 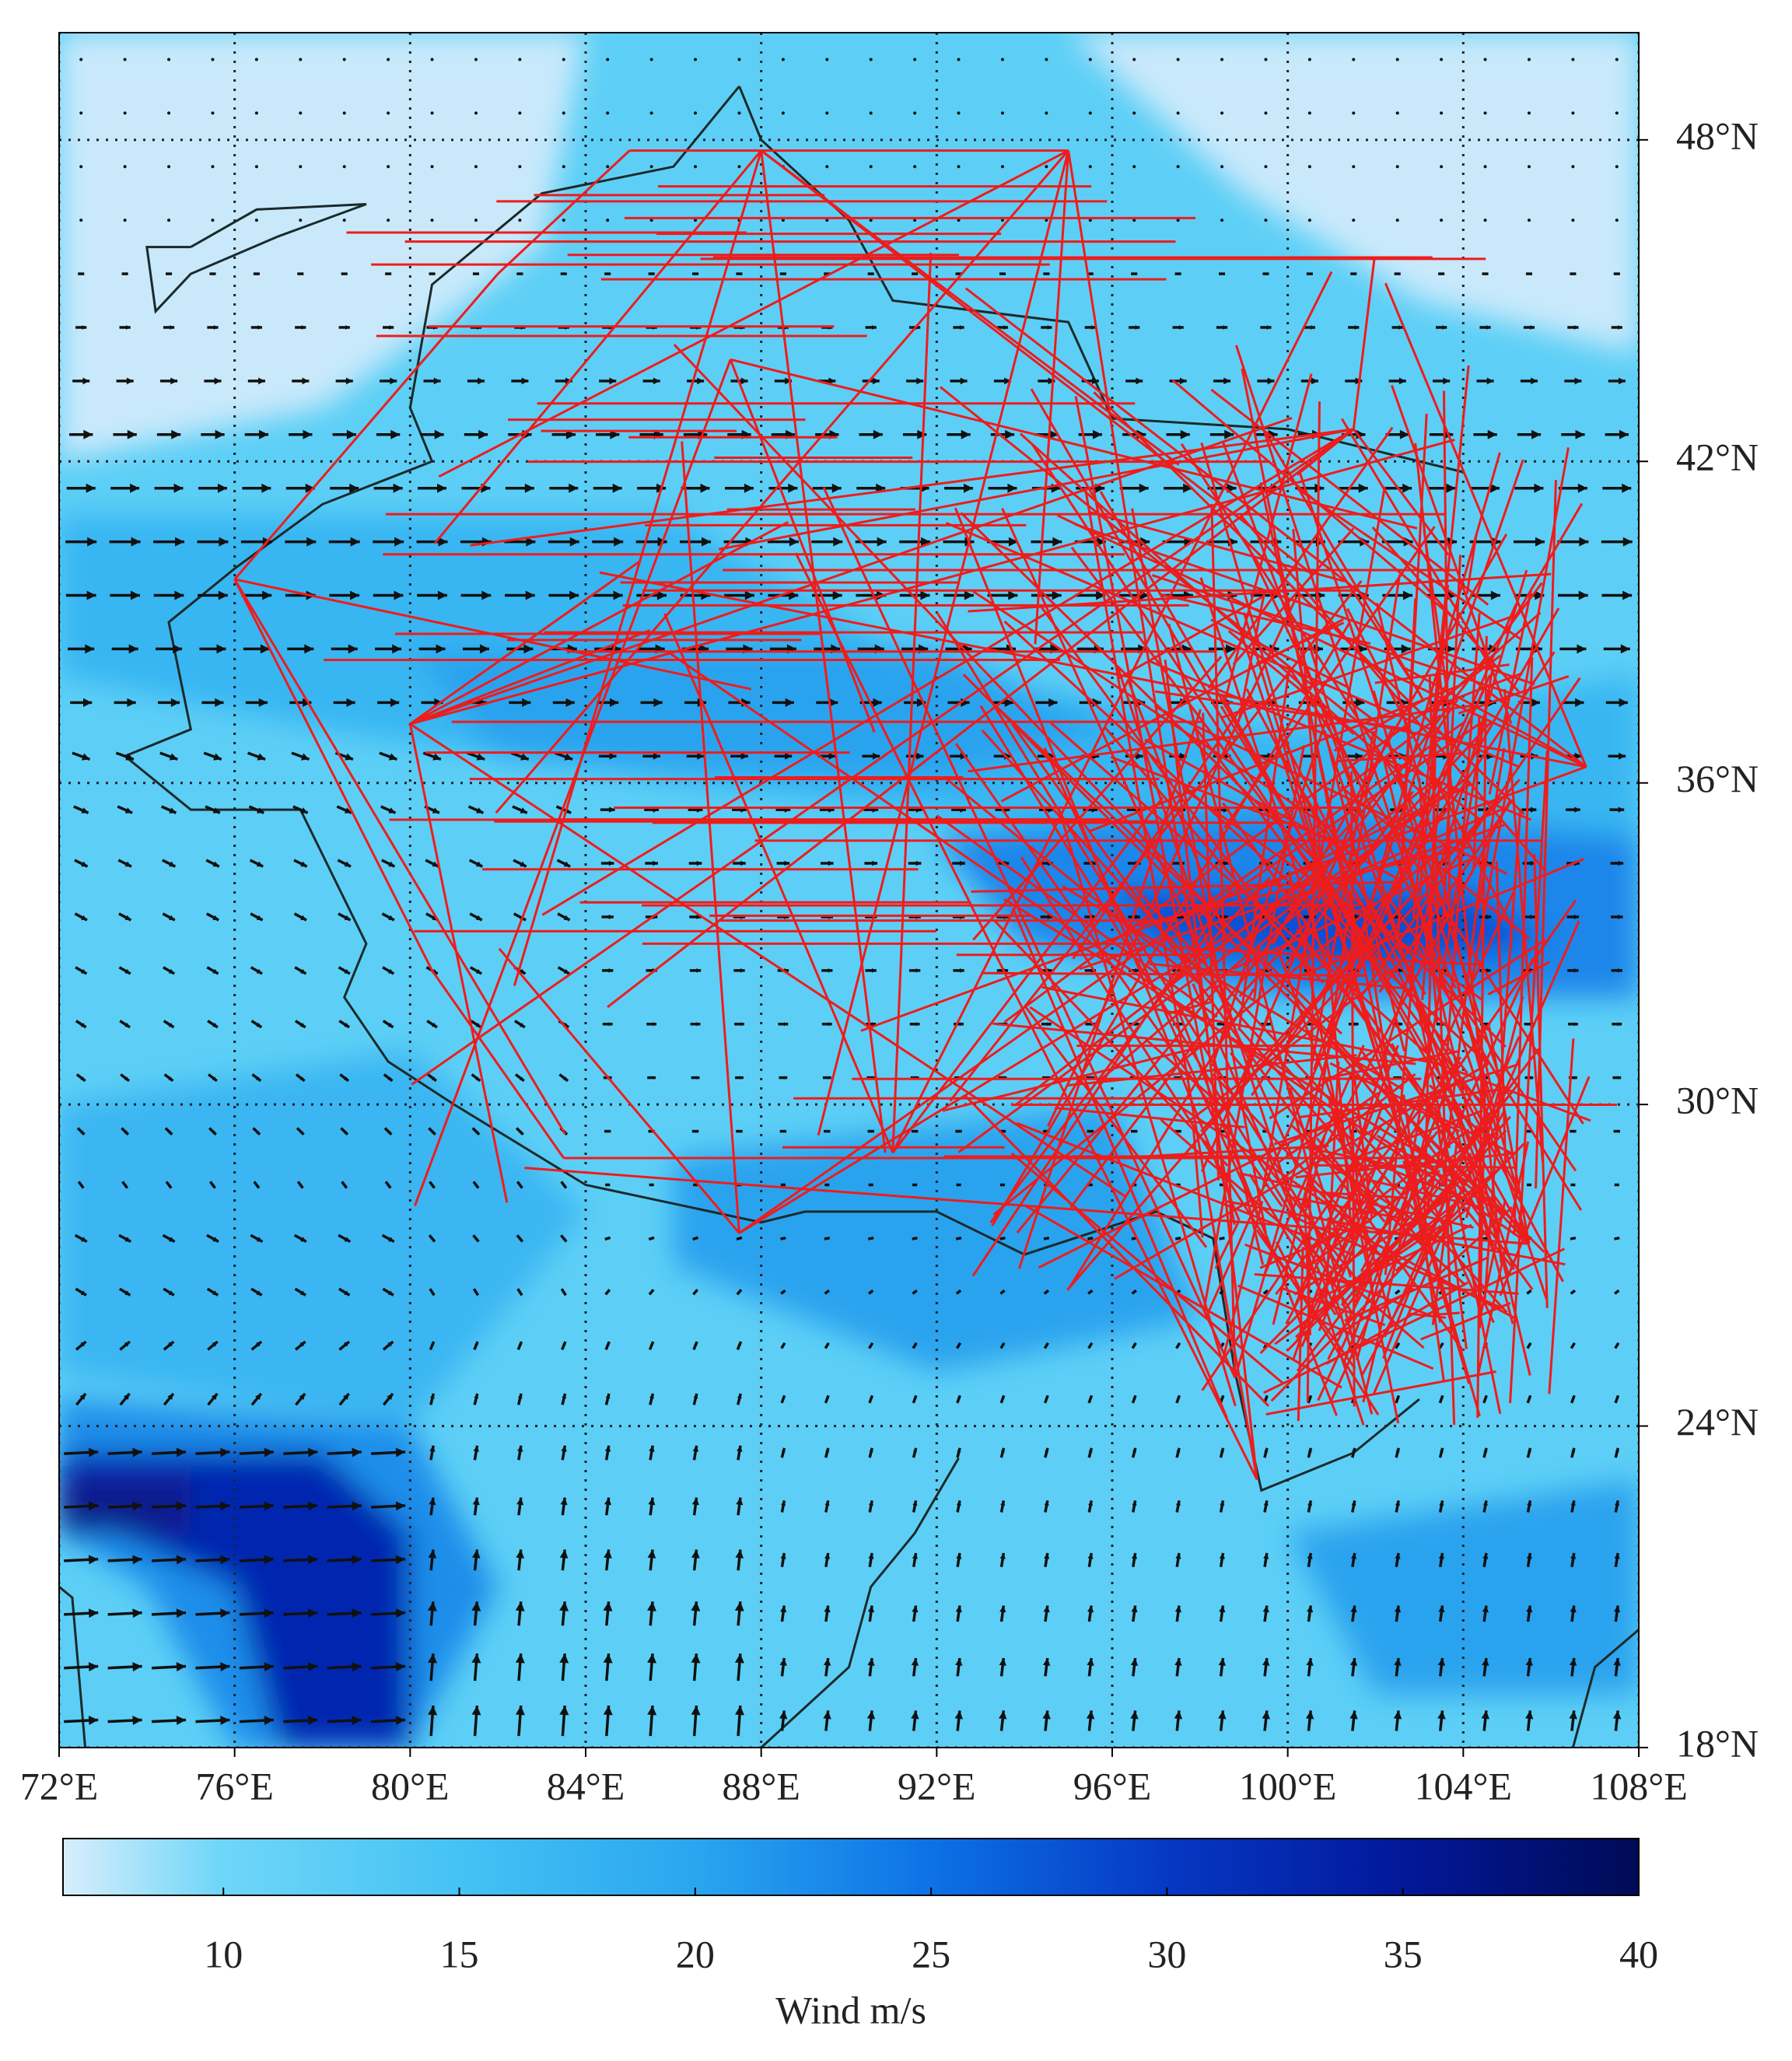 I want to click on x-tick-label: 84°E, so click(x=586, y=1785).